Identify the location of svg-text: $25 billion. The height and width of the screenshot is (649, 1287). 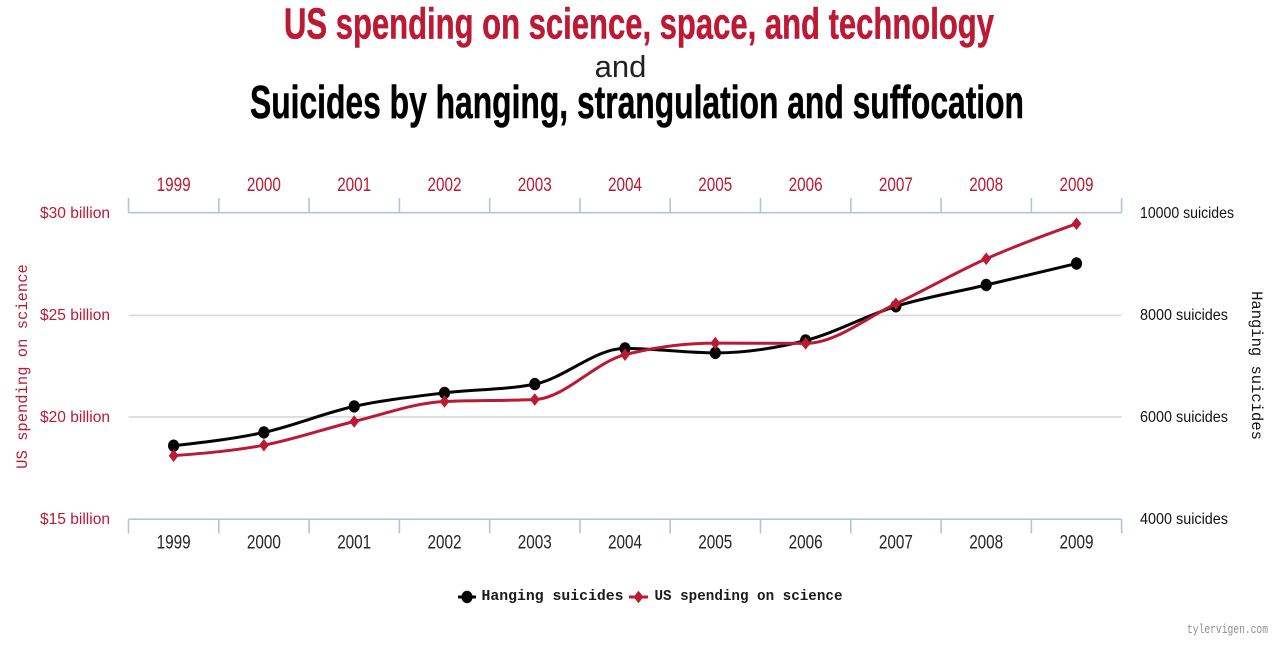
(75, 315).